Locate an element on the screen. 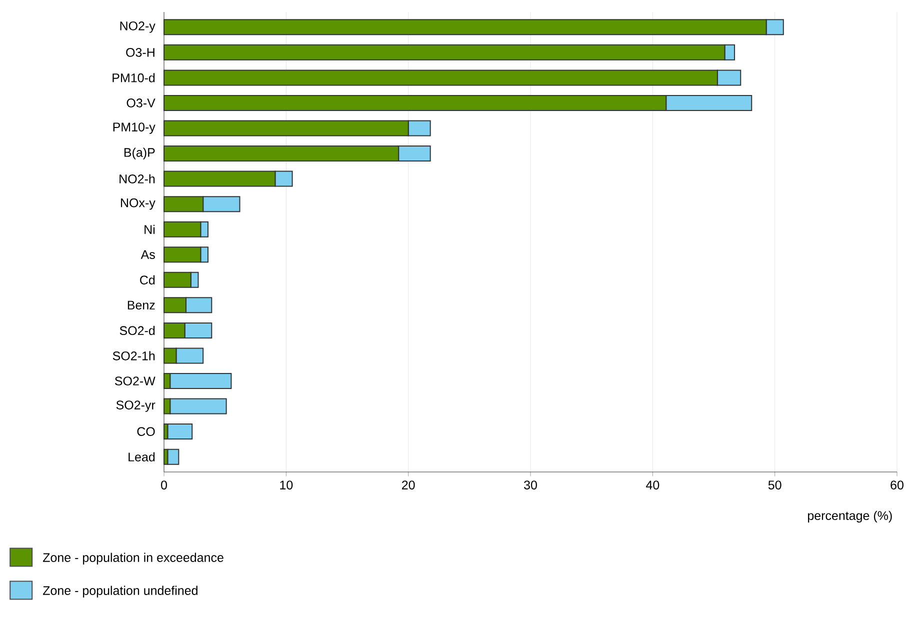 The image size is (910, 633). y-tick-label: O3-V is located at coordinates (141, 103).